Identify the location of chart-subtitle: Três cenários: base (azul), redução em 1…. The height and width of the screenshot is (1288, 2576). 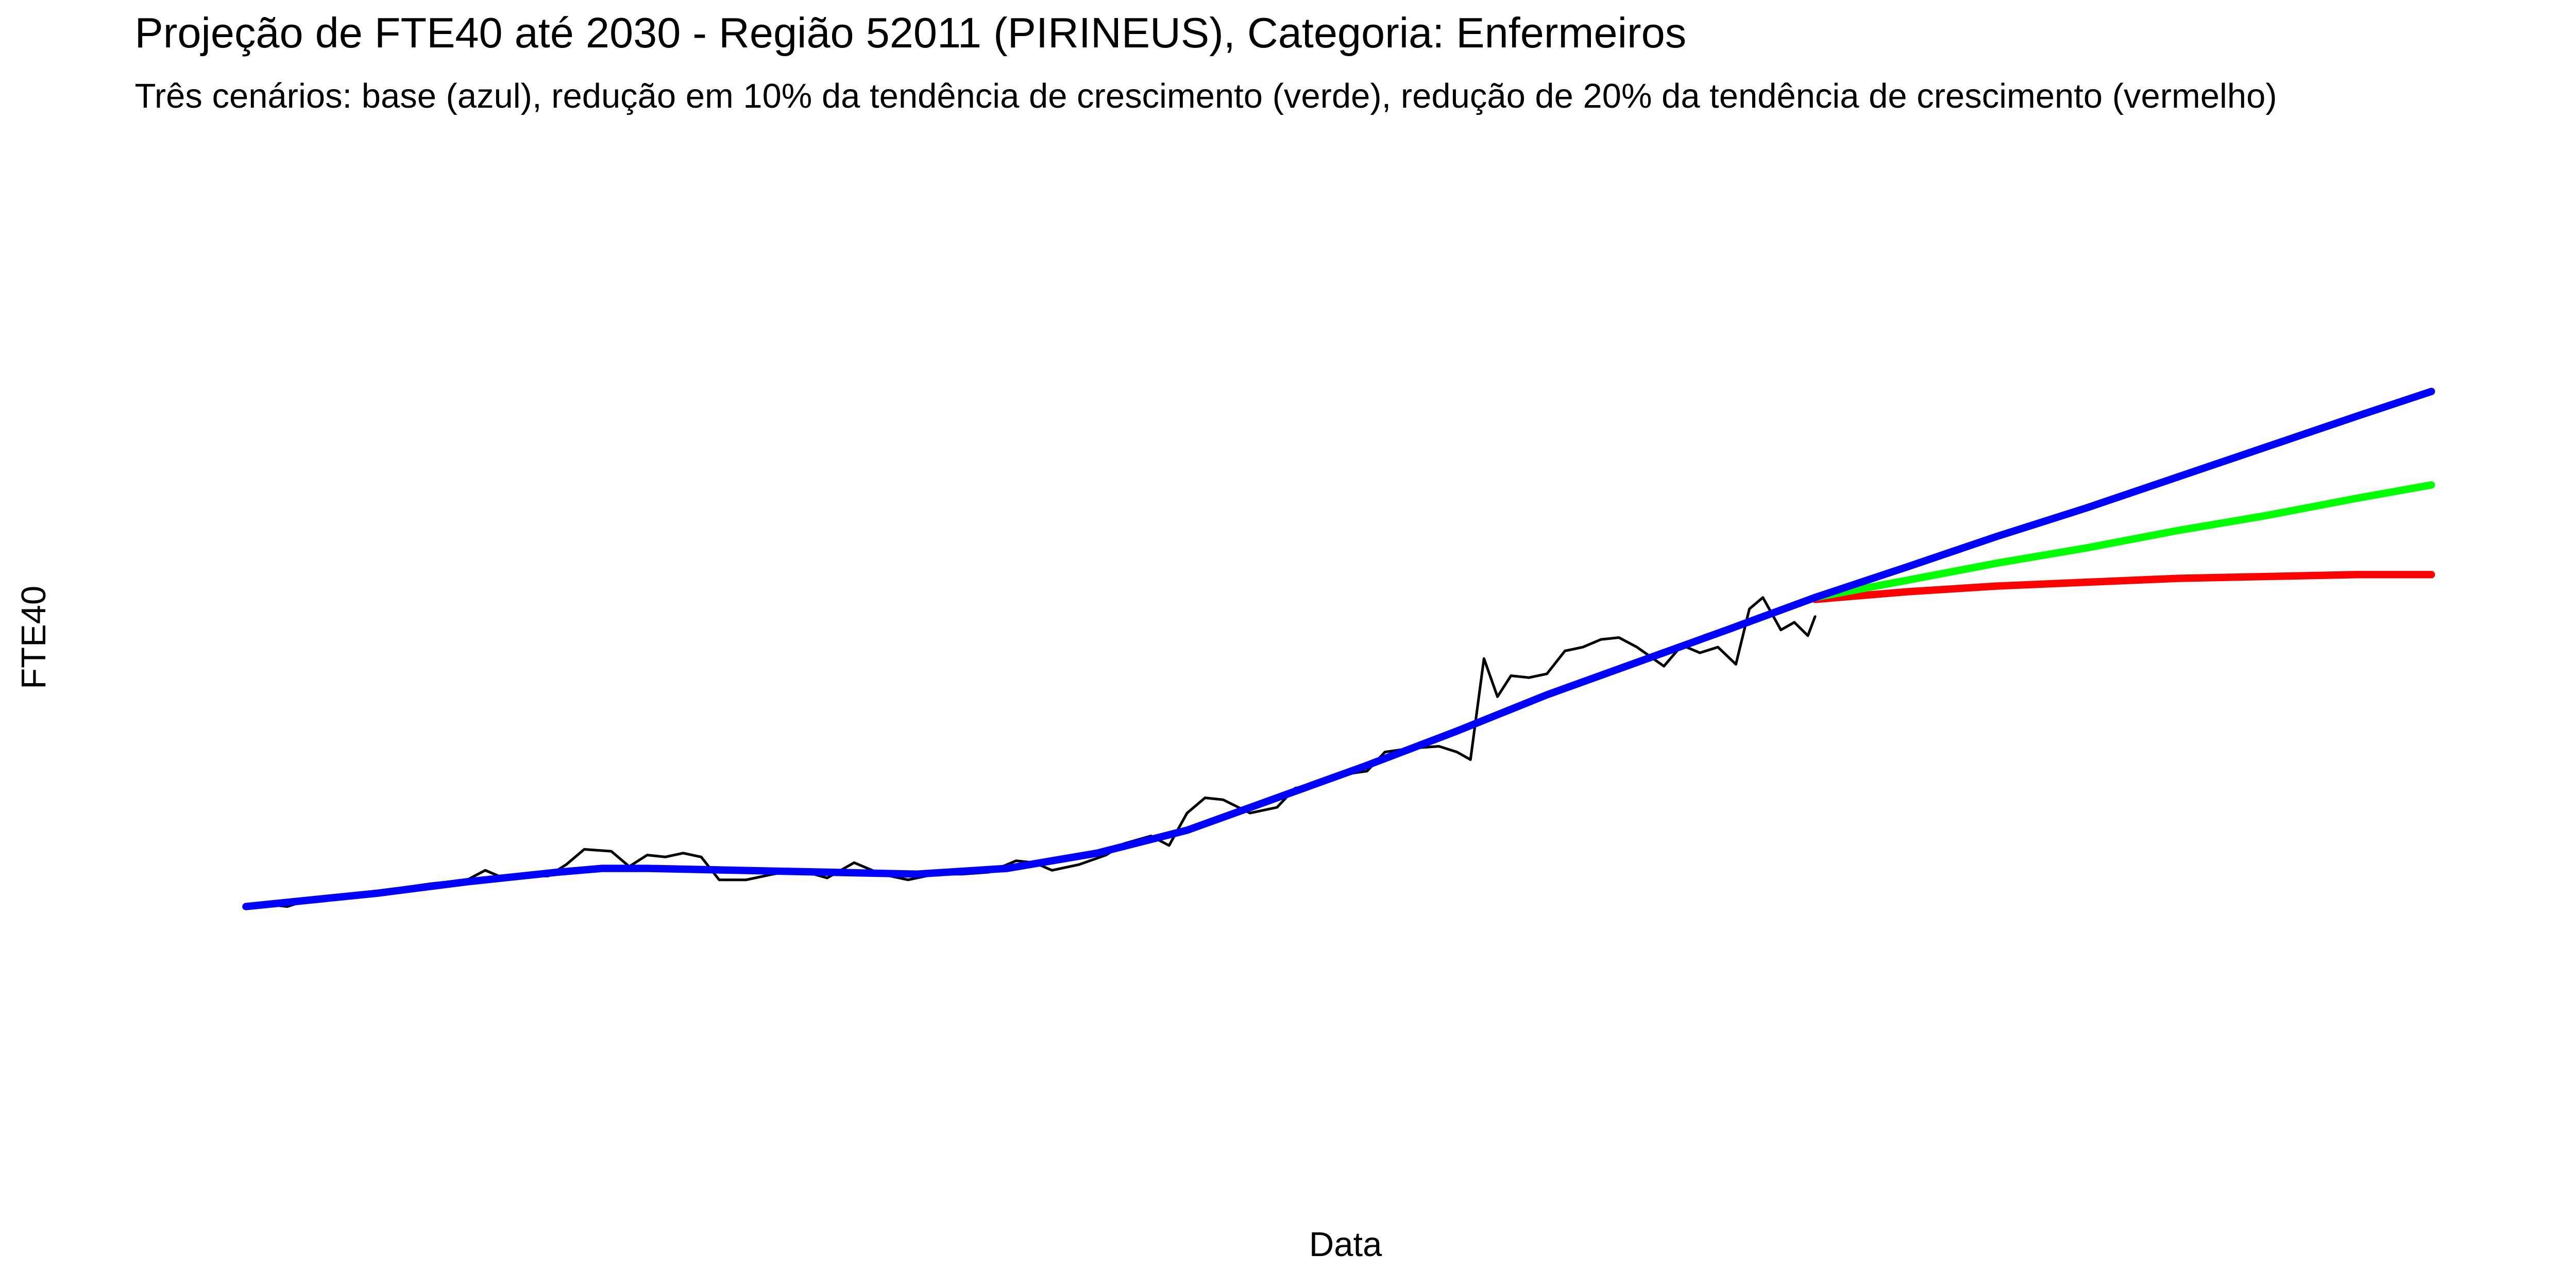
(1205, 96).